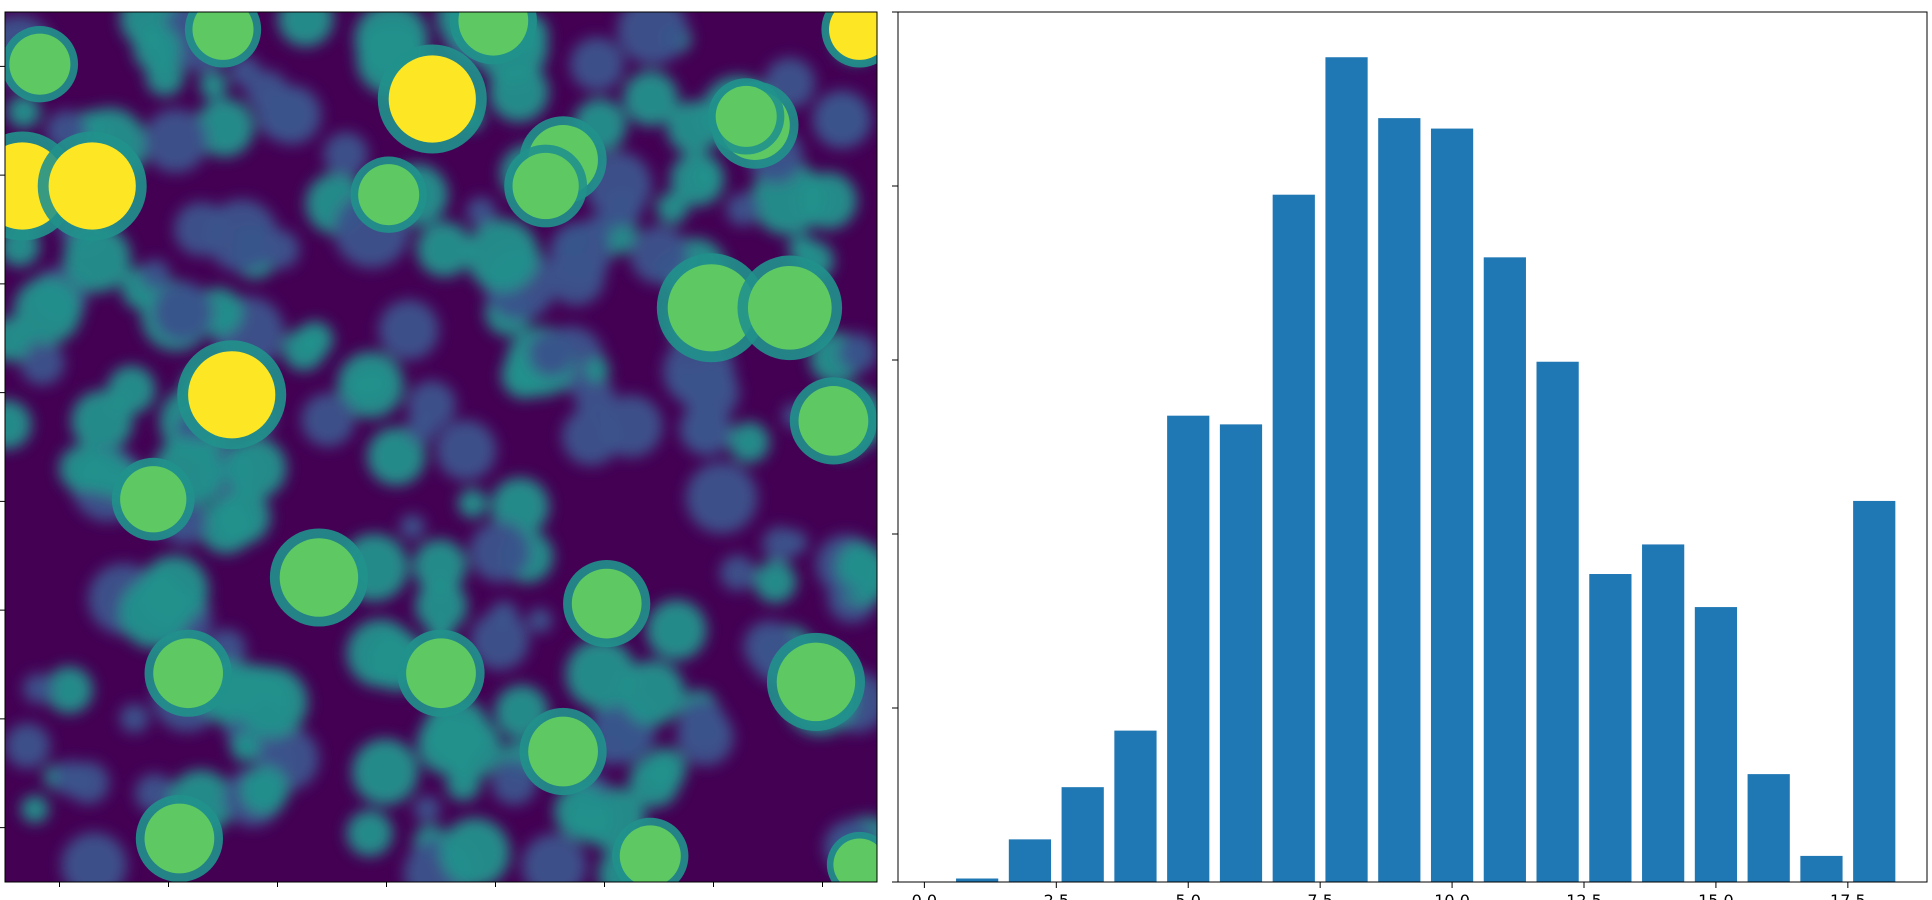 The height and width of the screenshot is (900, 1932). Describe the element at coordinates (1188, 895) in the screenshot. I see `x-tick-label: 5.0` at that location.